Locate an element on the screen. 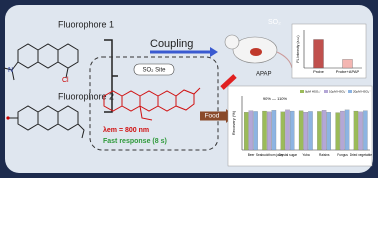  atom-o is located at coordinates (8, 118).